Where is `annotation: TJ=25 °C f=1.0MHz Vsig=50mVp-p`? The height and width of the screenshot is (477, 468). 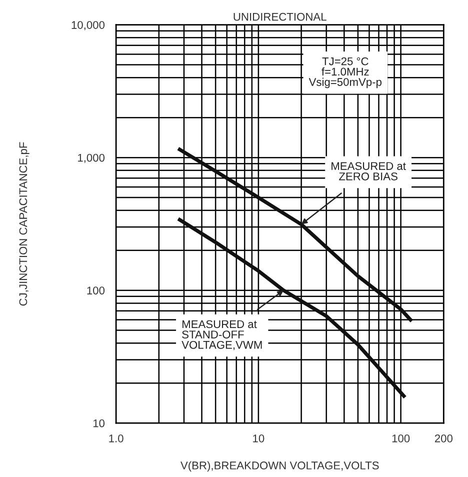 annotation: TJ=25 °C f=1.0MHz Vsig=50mVp-p is located at coordinates (345, 72).